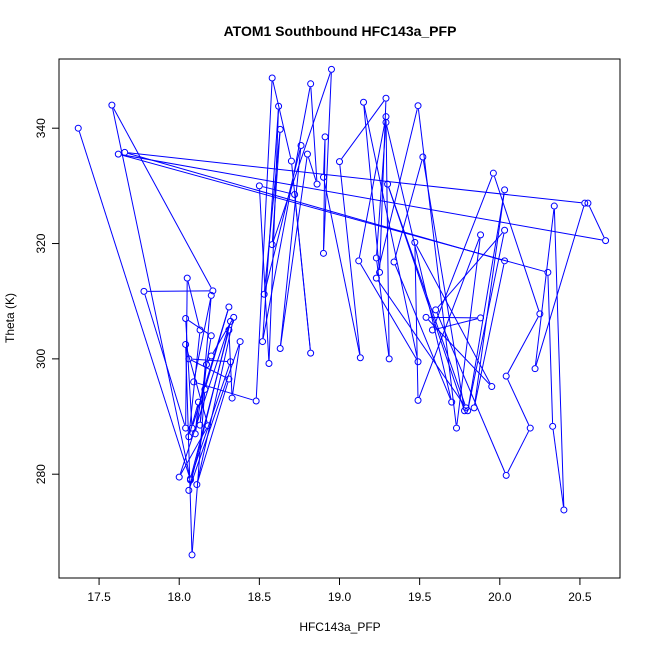  I want to click on x-tick-label: 19.5, so click(420, 597).